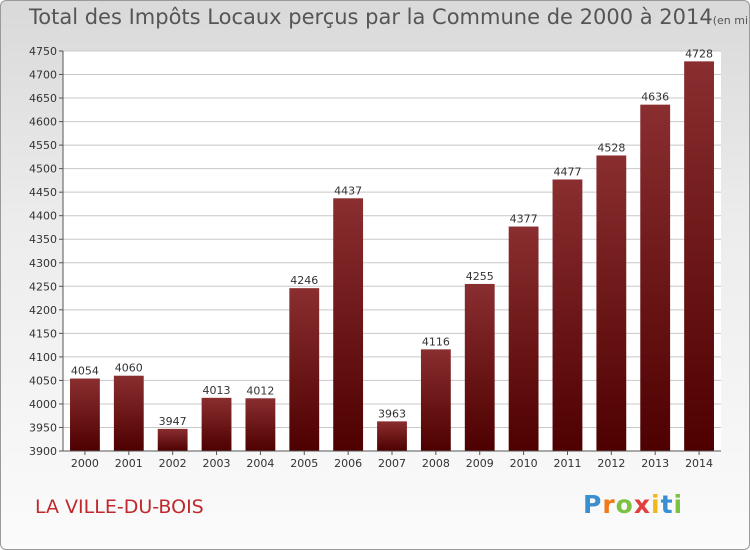  What do you see at coordinates (392, 413) in the screenshot?
I see `value-label: 3963` at bounding box center [392, 413].